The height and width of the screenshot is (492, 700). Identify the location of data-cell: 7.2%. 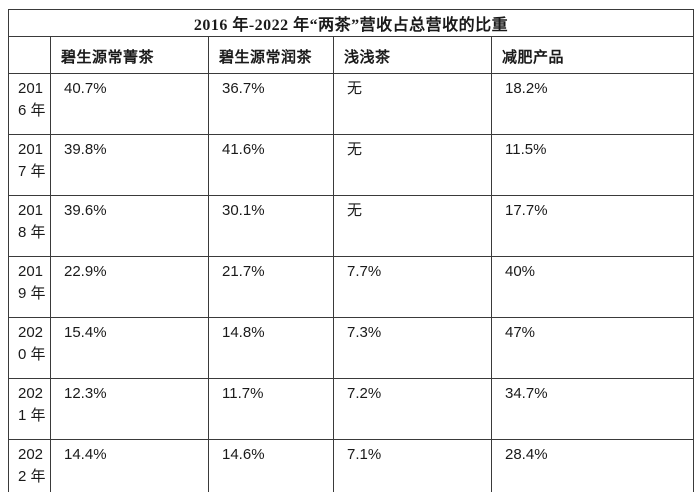
(412, 409).